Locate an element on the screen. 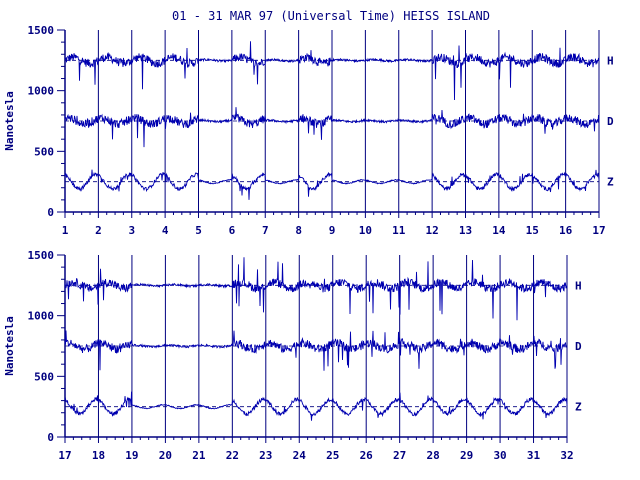 The width and height of the screenshot is (640, 480). x-tick-label: 31 is located at coordinates (534, 455).